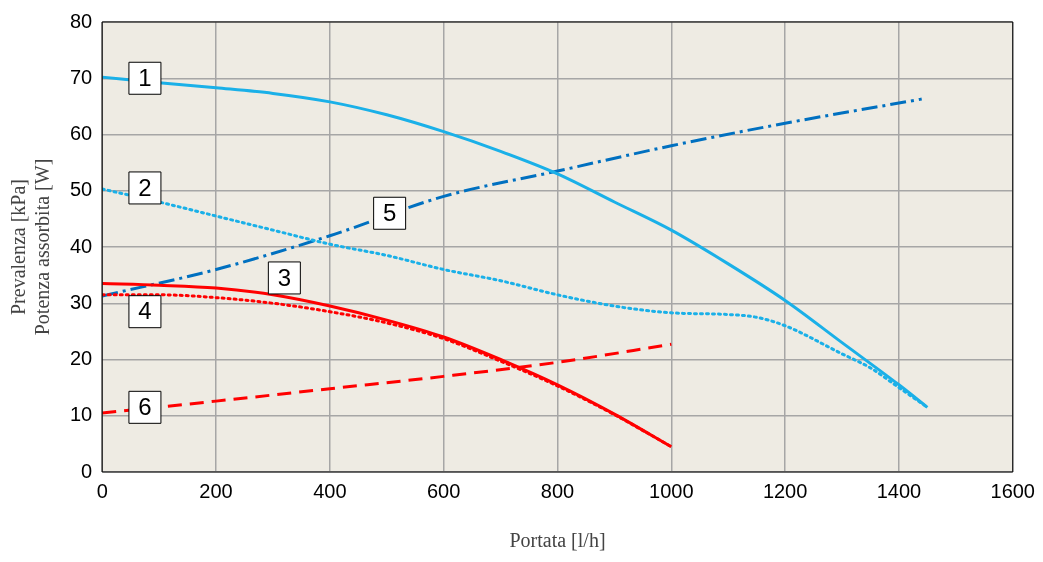 The image size is (1043, 562). I want to click on annotation: 4, so click(145, 311).